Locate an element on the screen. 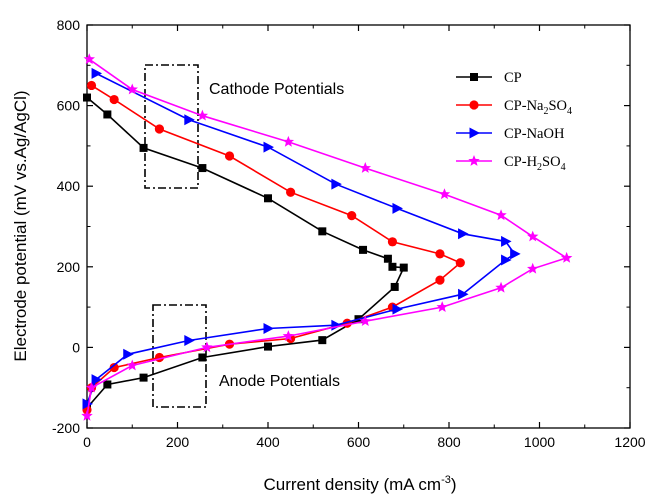 The height and width of the screenshot is (494, 652). legend-label: CP-Na2SO4 is located at coordinates (538, 107).